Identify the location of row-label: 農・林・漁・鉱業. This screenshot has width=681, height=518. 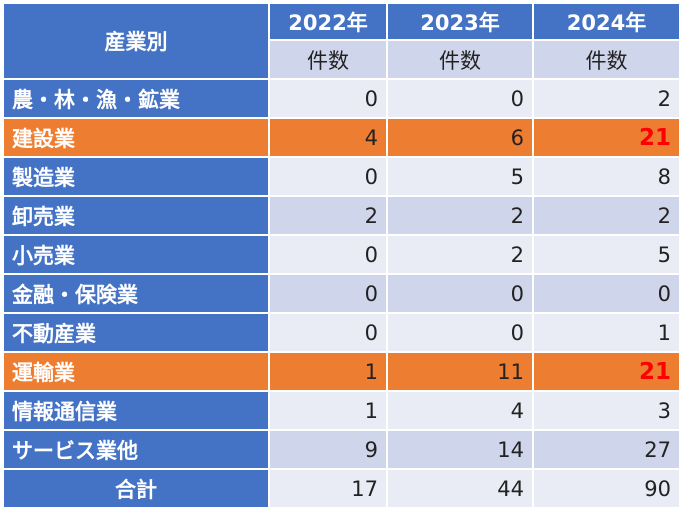
(136, 98).